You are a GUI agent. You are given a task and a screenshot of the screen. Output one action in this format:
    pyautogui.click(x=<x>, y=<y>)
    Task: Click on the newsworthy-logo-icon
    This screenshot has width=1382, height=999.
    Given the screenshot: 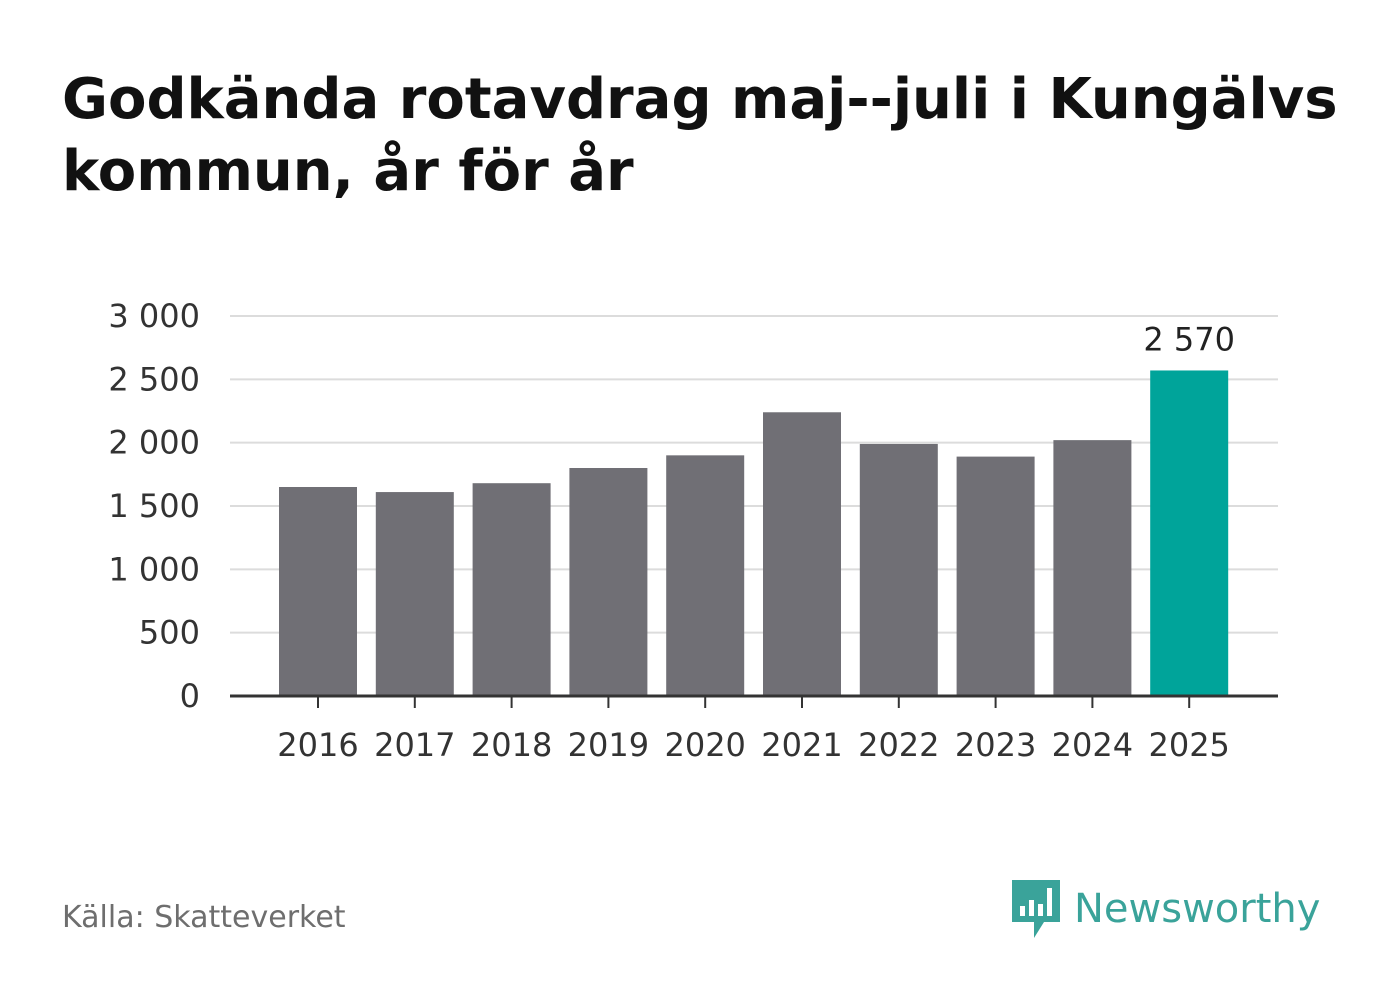 What is the action you would take?
    pyautogui.click(x=1036, y=909)
    